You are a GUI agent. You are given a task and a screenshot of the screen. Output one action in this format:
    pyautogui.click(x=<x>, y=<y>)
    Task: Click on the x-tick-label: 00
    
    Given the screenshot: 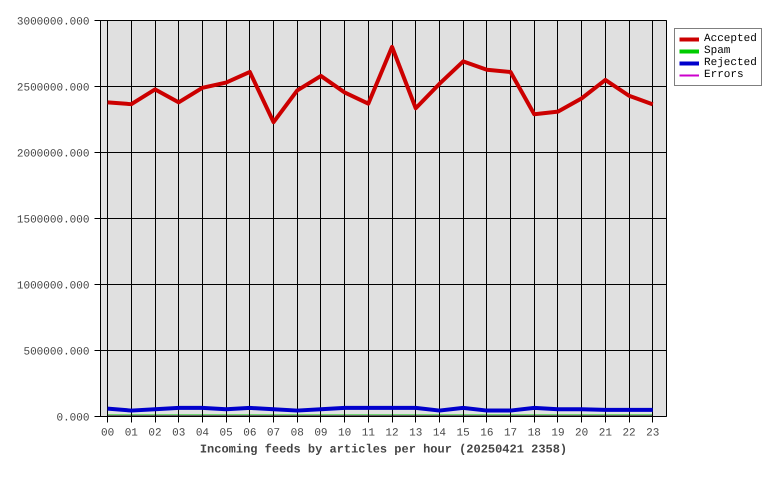 What is the action you would take?
    pyautogui.click(x=107, y=434)
    